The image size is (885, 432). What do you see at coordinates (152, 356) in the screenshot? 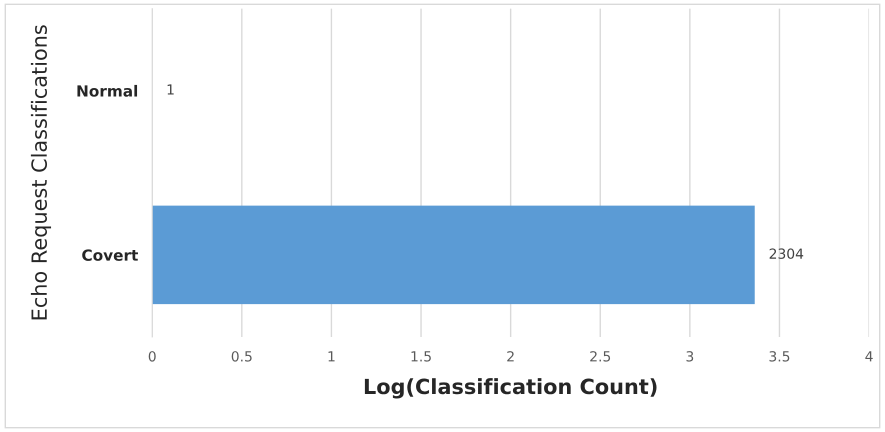
I see `x-tick-label: 0` at bounding box center [152, 356].